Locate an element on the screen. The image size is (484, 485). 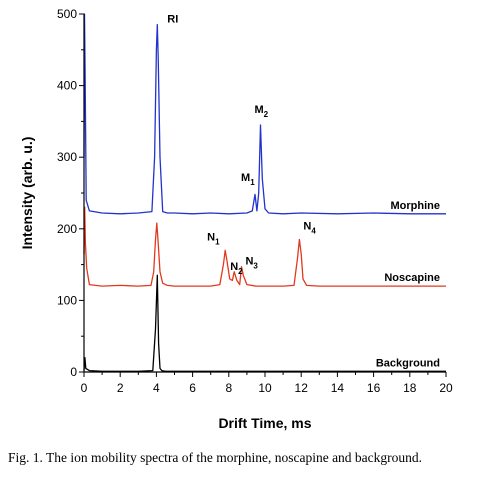
x-tick-label: 14 is located at coordinates (338, 388).